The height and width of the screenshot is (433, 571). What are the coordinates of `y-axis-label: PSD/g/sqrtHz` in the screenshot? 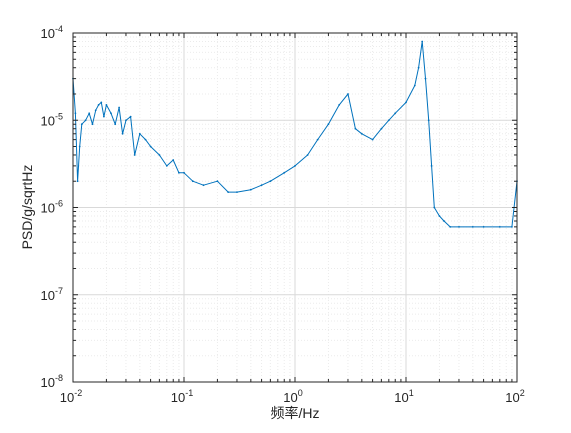 It's located at (27, 207).